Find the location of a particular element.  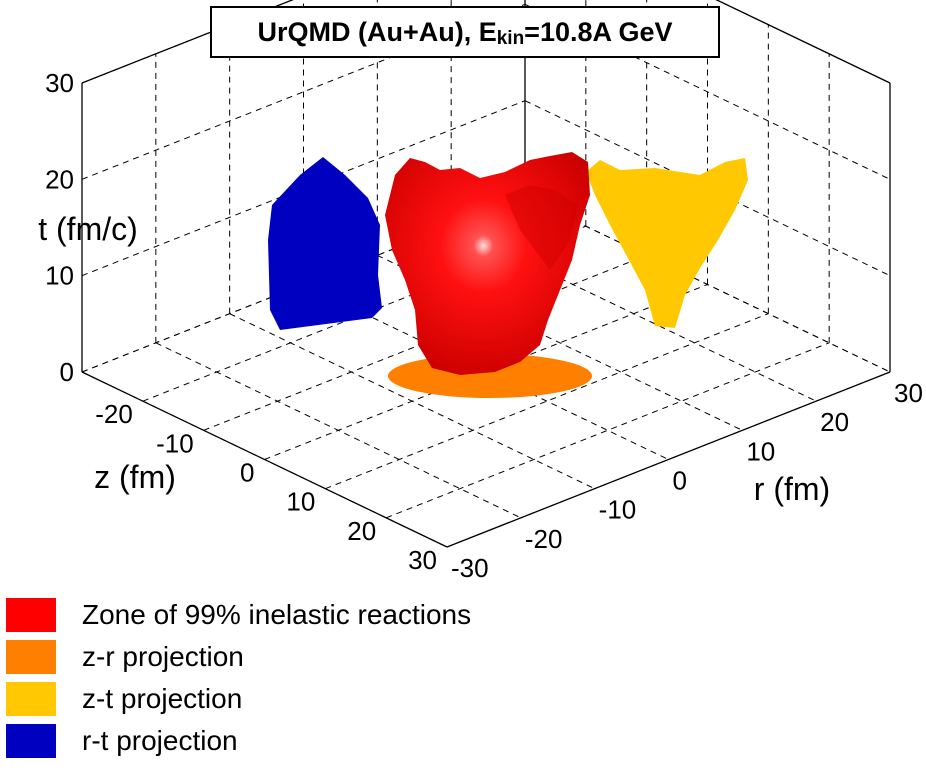

z-axis-label: z (fm) is located at coordinates (135, 477).